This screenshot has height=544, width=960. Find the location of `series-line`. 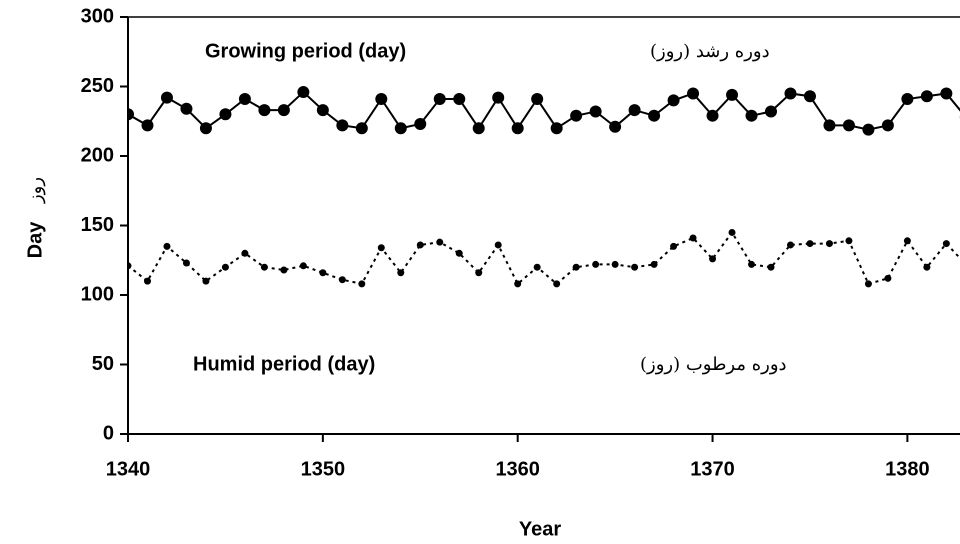

series-line is located at coordinates (544, 258).